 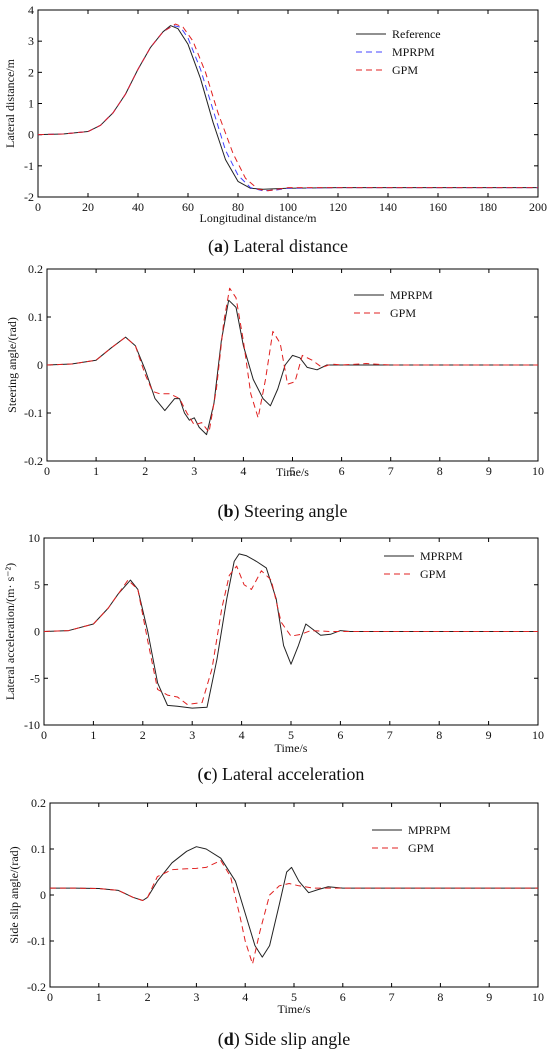 What do you see at coordinates (34, 538) in the screenshot?
I see `y-tick-label: 10` at bounding box center [34, 538].